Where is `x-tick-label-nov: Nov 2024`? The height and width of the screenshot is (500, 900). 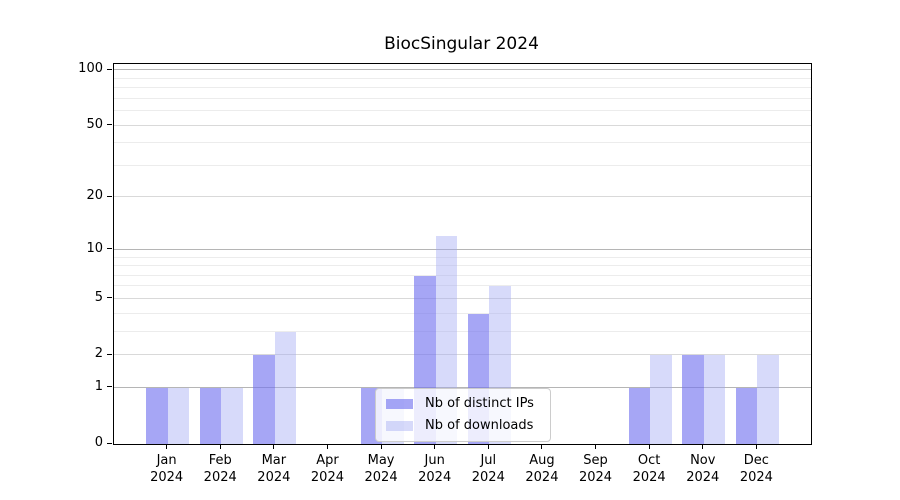 x-tick-label-nov: Nov 2024 is located at coordinates (703, 469).